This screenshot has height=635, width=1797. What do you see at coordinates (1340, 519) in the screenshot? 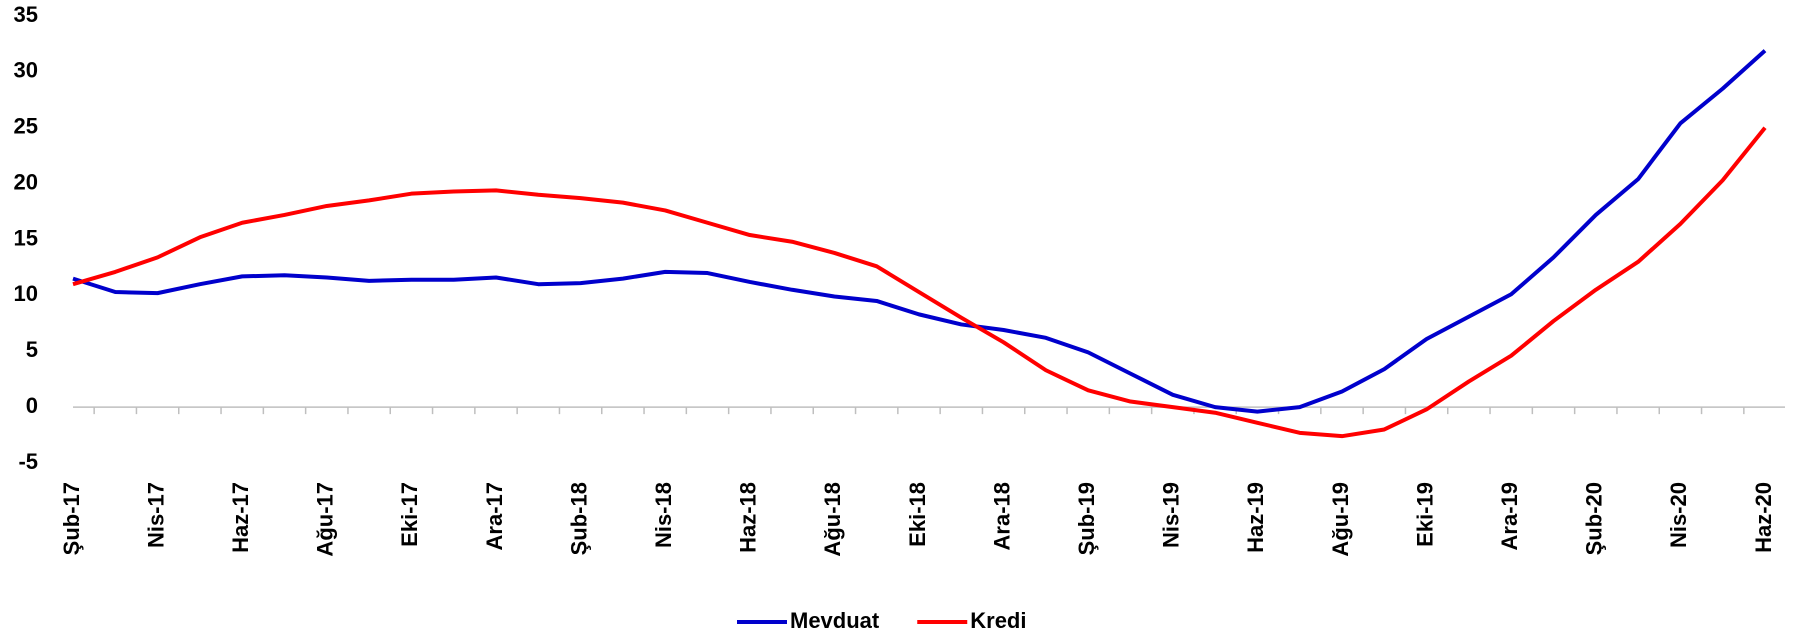
I see `x-tick-label: Ağu-19` at bounding box center [1340, 519].